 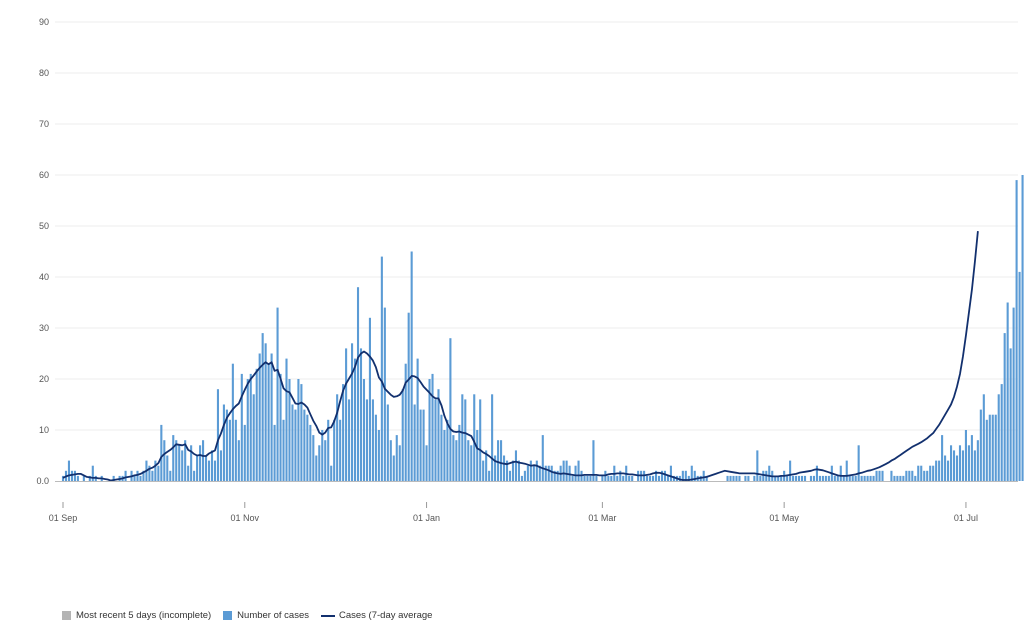 I want to click on average-swatch, so click(x=327, y=615).